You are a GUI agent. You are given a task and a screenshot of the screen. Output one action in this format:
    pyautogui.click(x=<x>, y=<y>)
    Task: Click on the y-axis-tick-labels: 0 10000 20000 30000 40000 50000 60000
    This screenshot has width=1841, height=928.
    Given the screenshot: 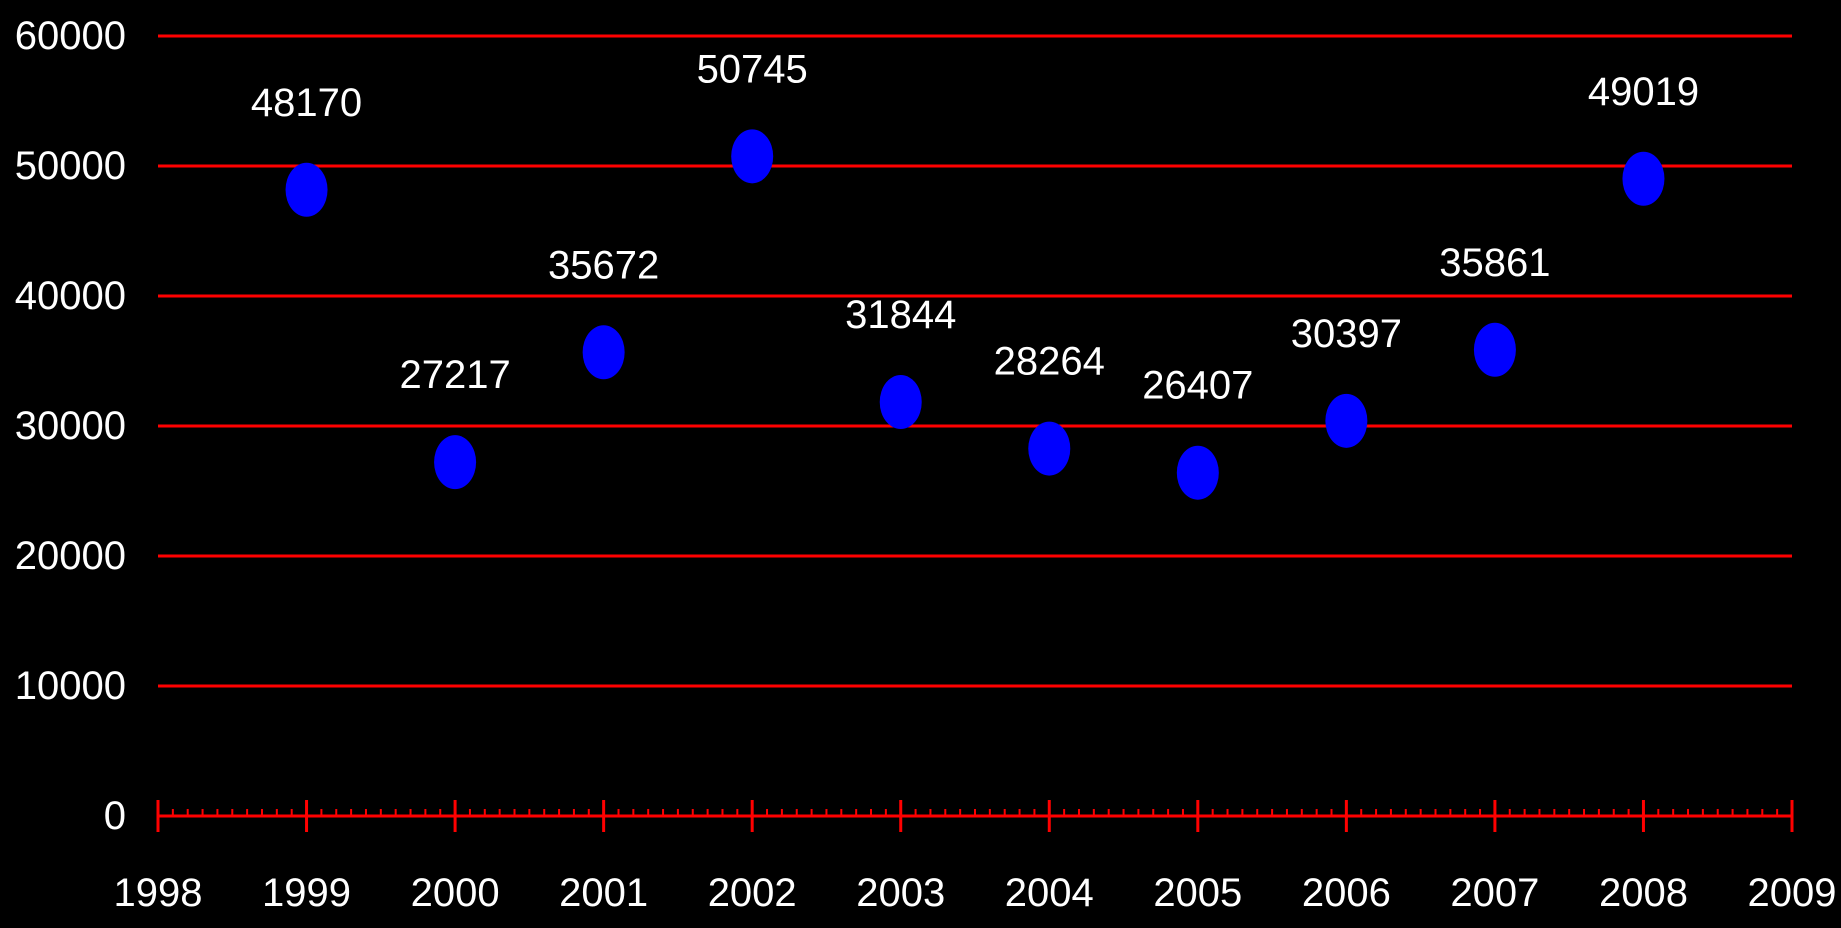 What is the action you would take?
    pyautogui.click(x=70, y=426)
    